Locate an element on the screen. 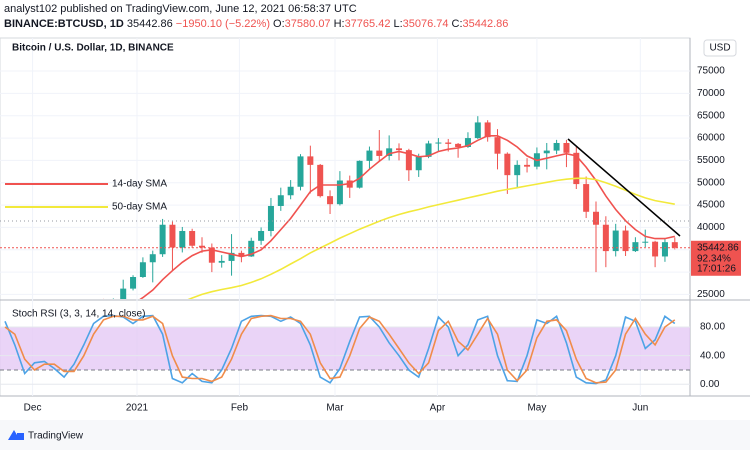 Image resolution: width=750 pixels, height=450 pixels. series-line is located at coordinates (340, 349).